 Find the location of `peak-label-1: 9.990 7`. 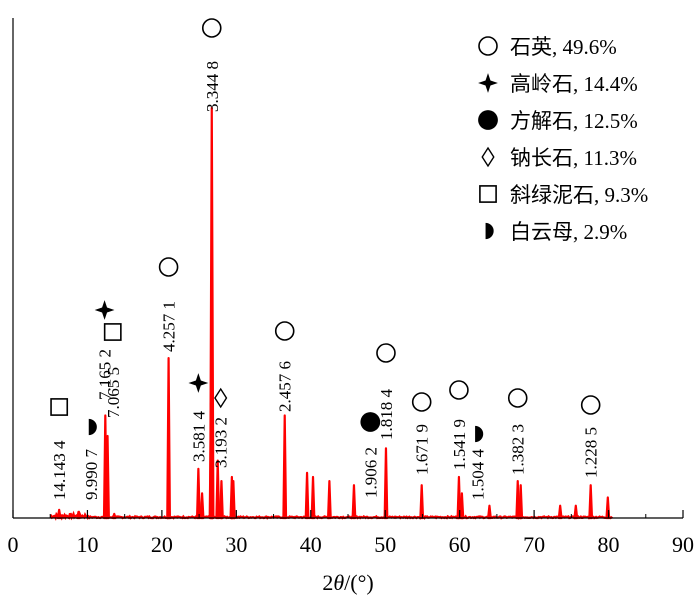

peak-label-1: 9.990 7 is located at coordinates (91, 475).